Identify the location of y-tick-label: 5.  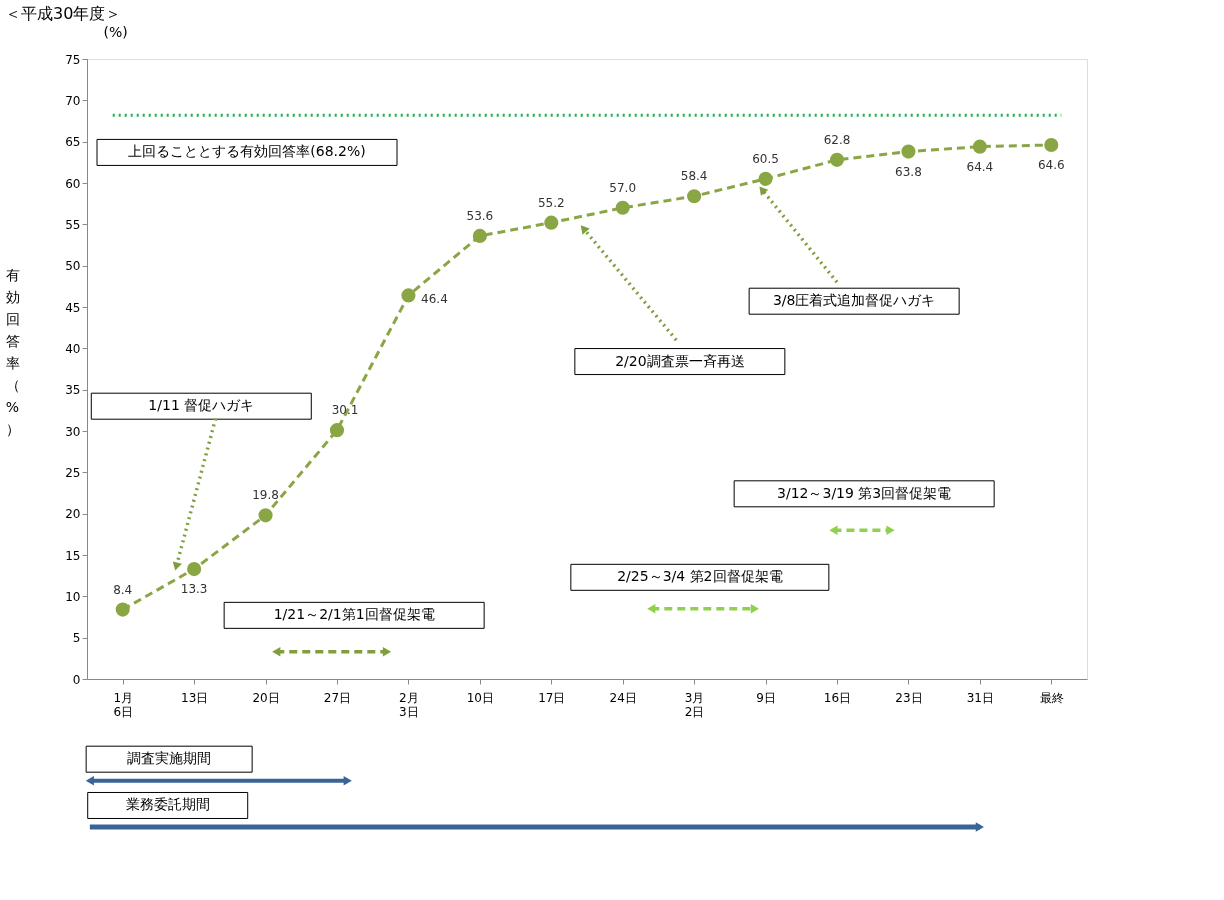
(76, 638).